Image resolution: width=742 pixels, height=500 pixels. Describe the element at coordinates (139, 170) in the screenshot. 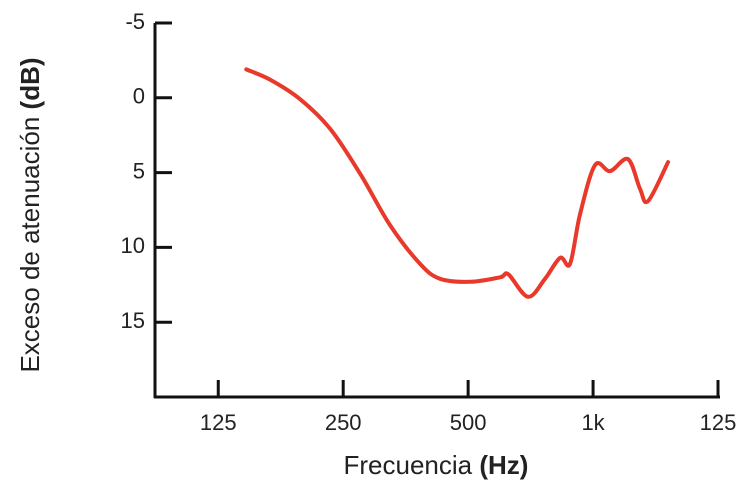

I see `y-tick-label: 5` at that location.